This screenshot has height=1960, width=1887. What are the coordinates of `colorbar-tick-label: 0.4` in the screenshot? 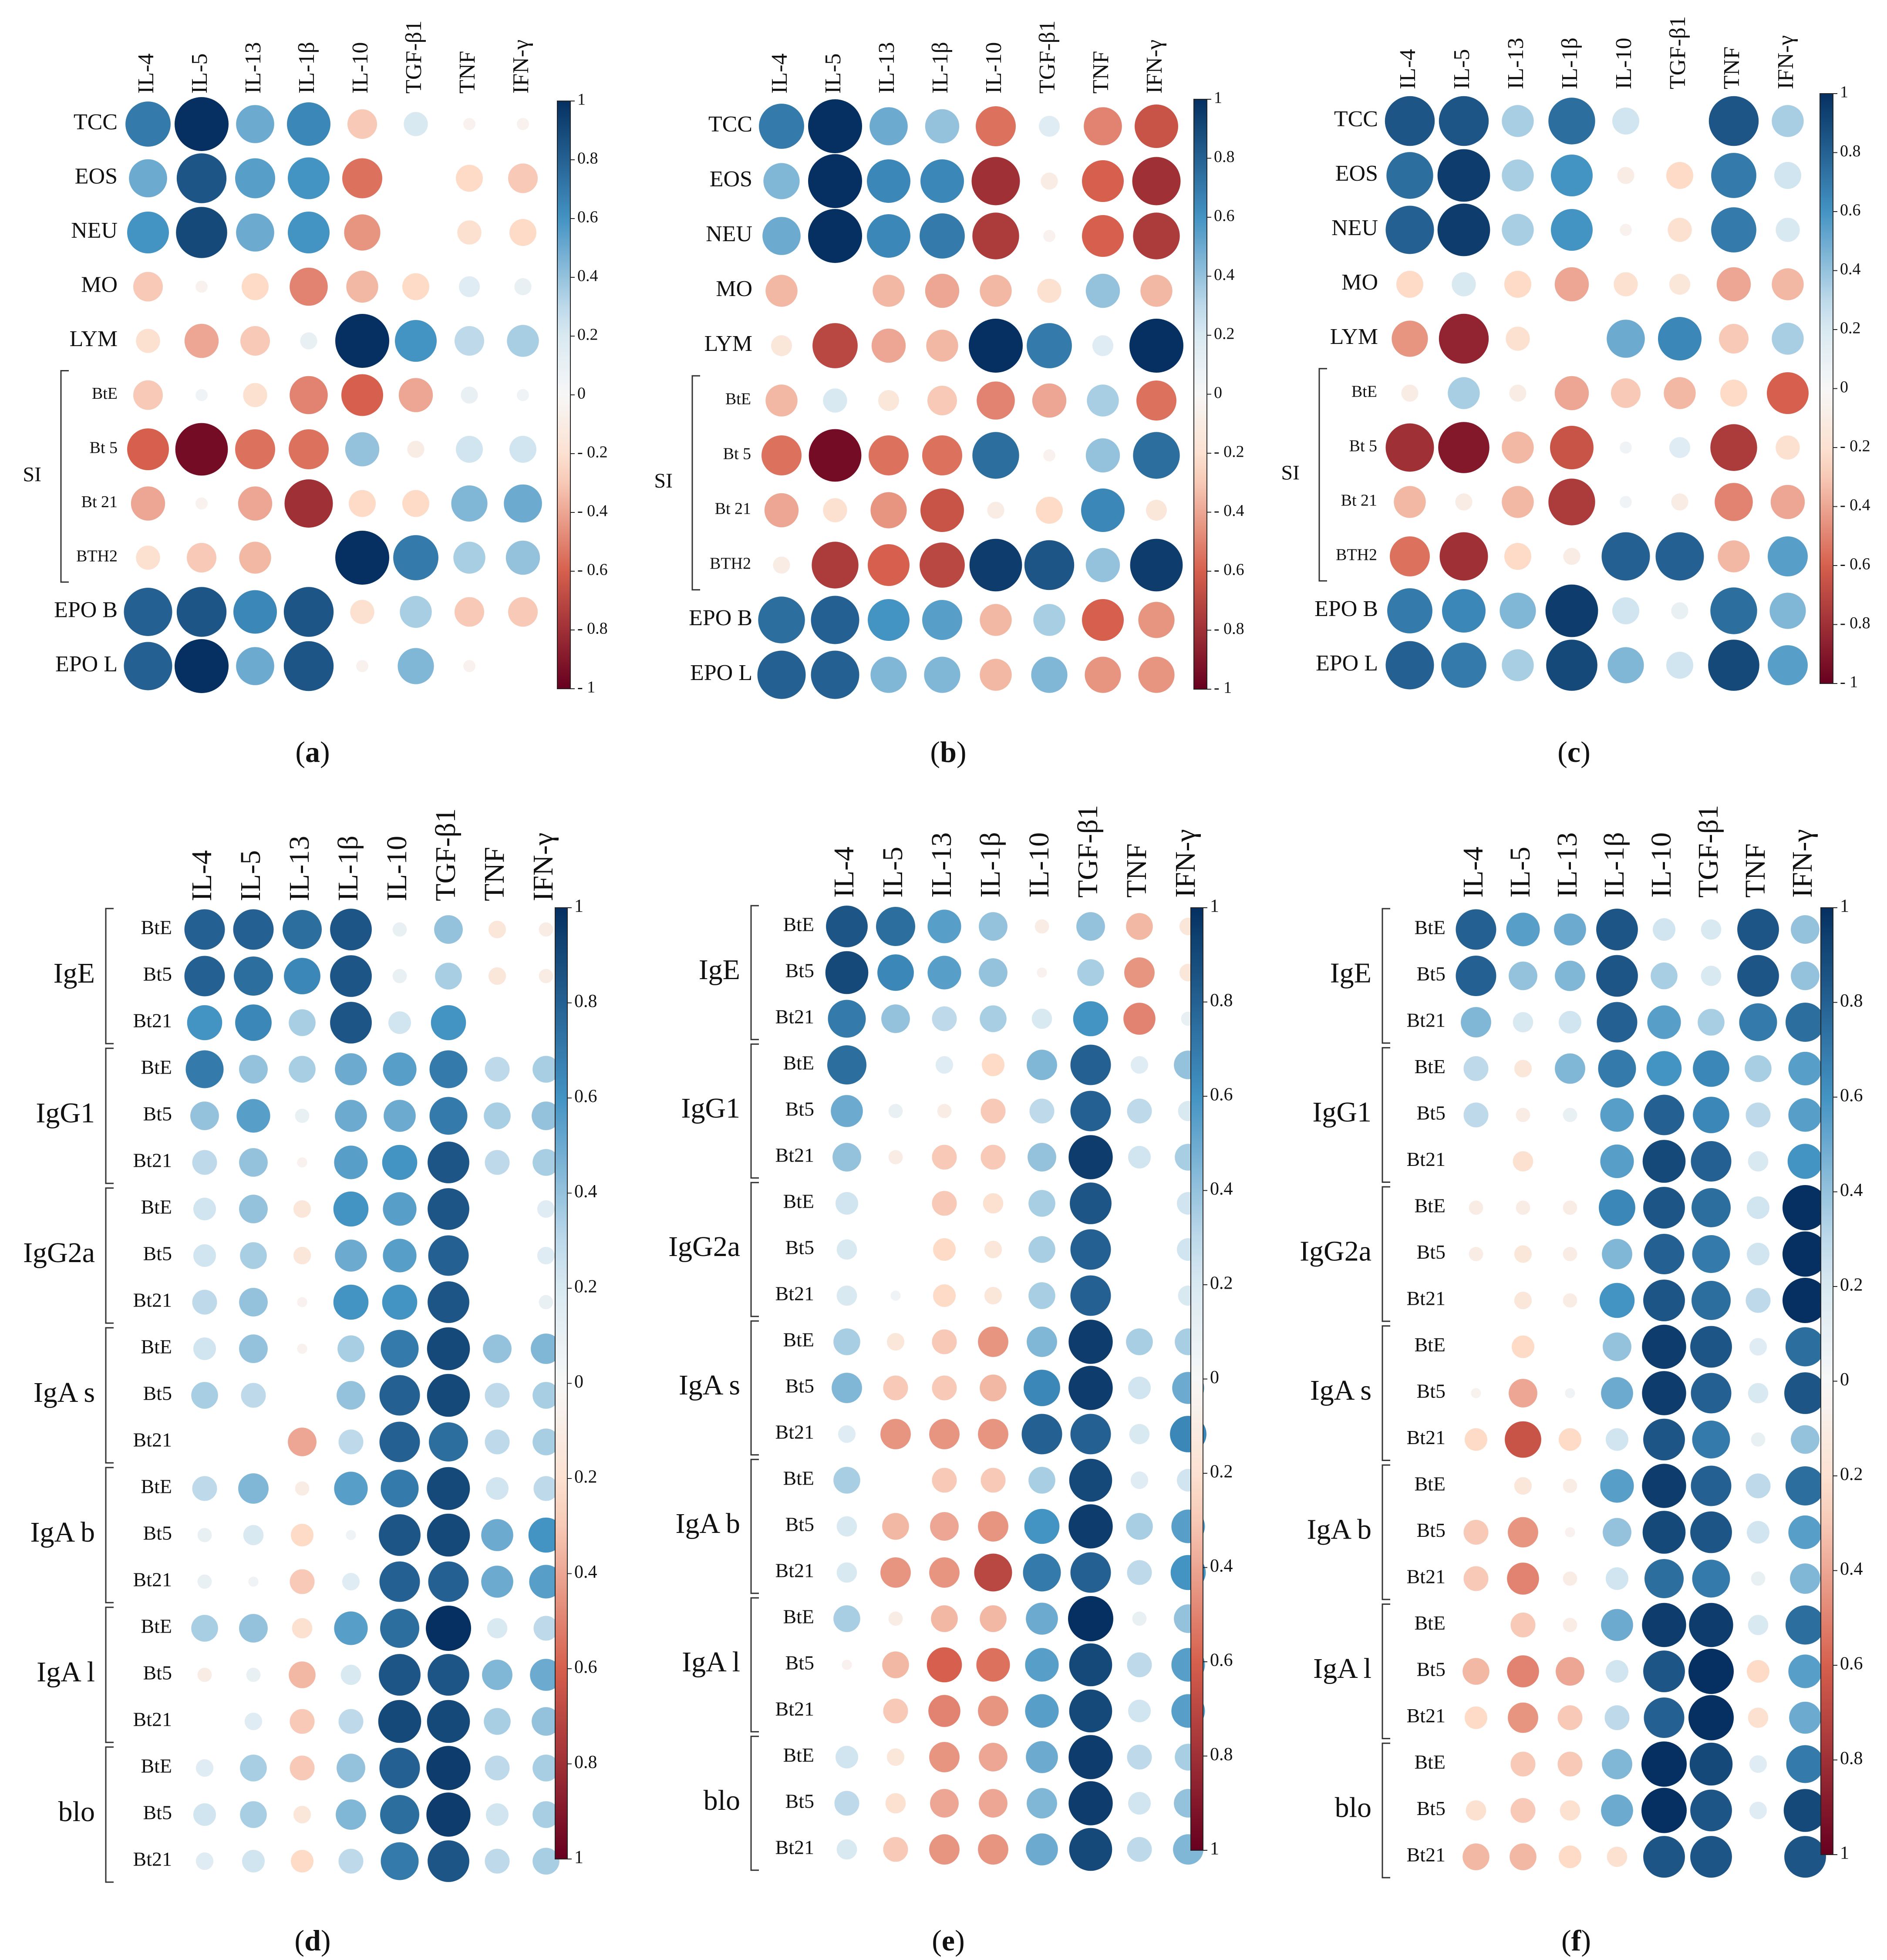 It's located at (1851, 269).